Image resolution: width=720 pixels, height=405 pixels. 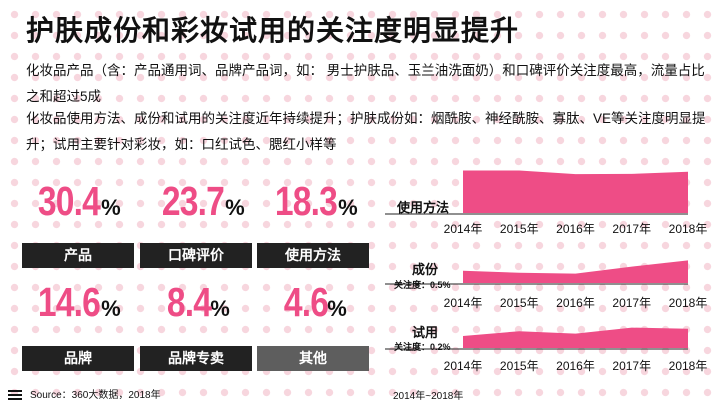 I want to click on label-reviews: 口碑评价, so click(x=196, y=255).